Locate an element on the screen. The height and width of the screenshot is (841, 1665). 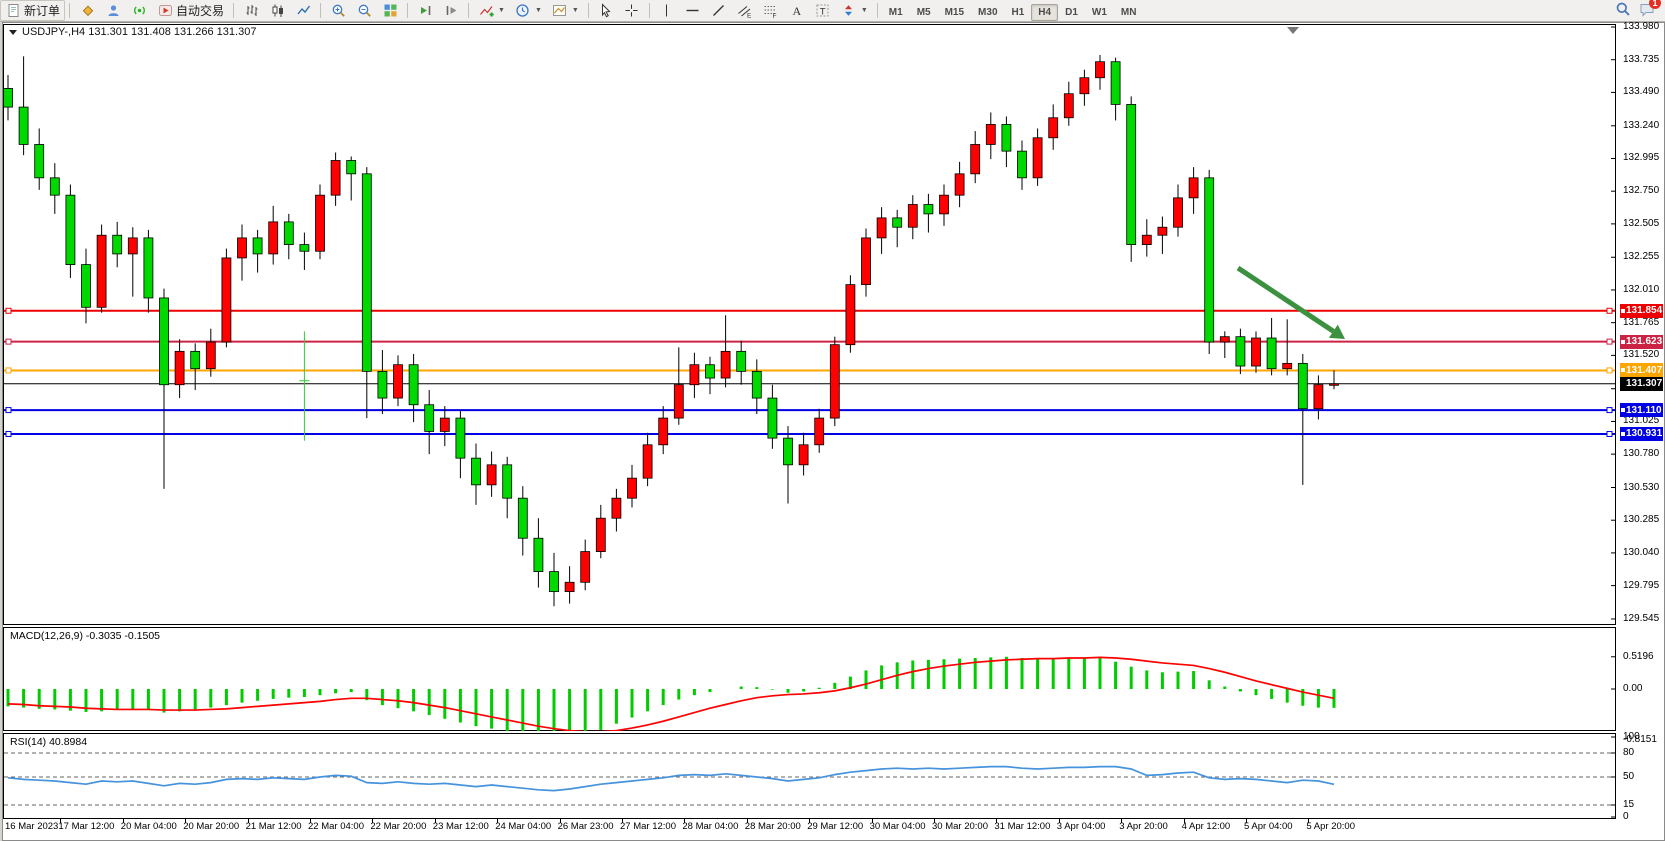
timeframe-M30: M30 is located at coordinates (988, 12).